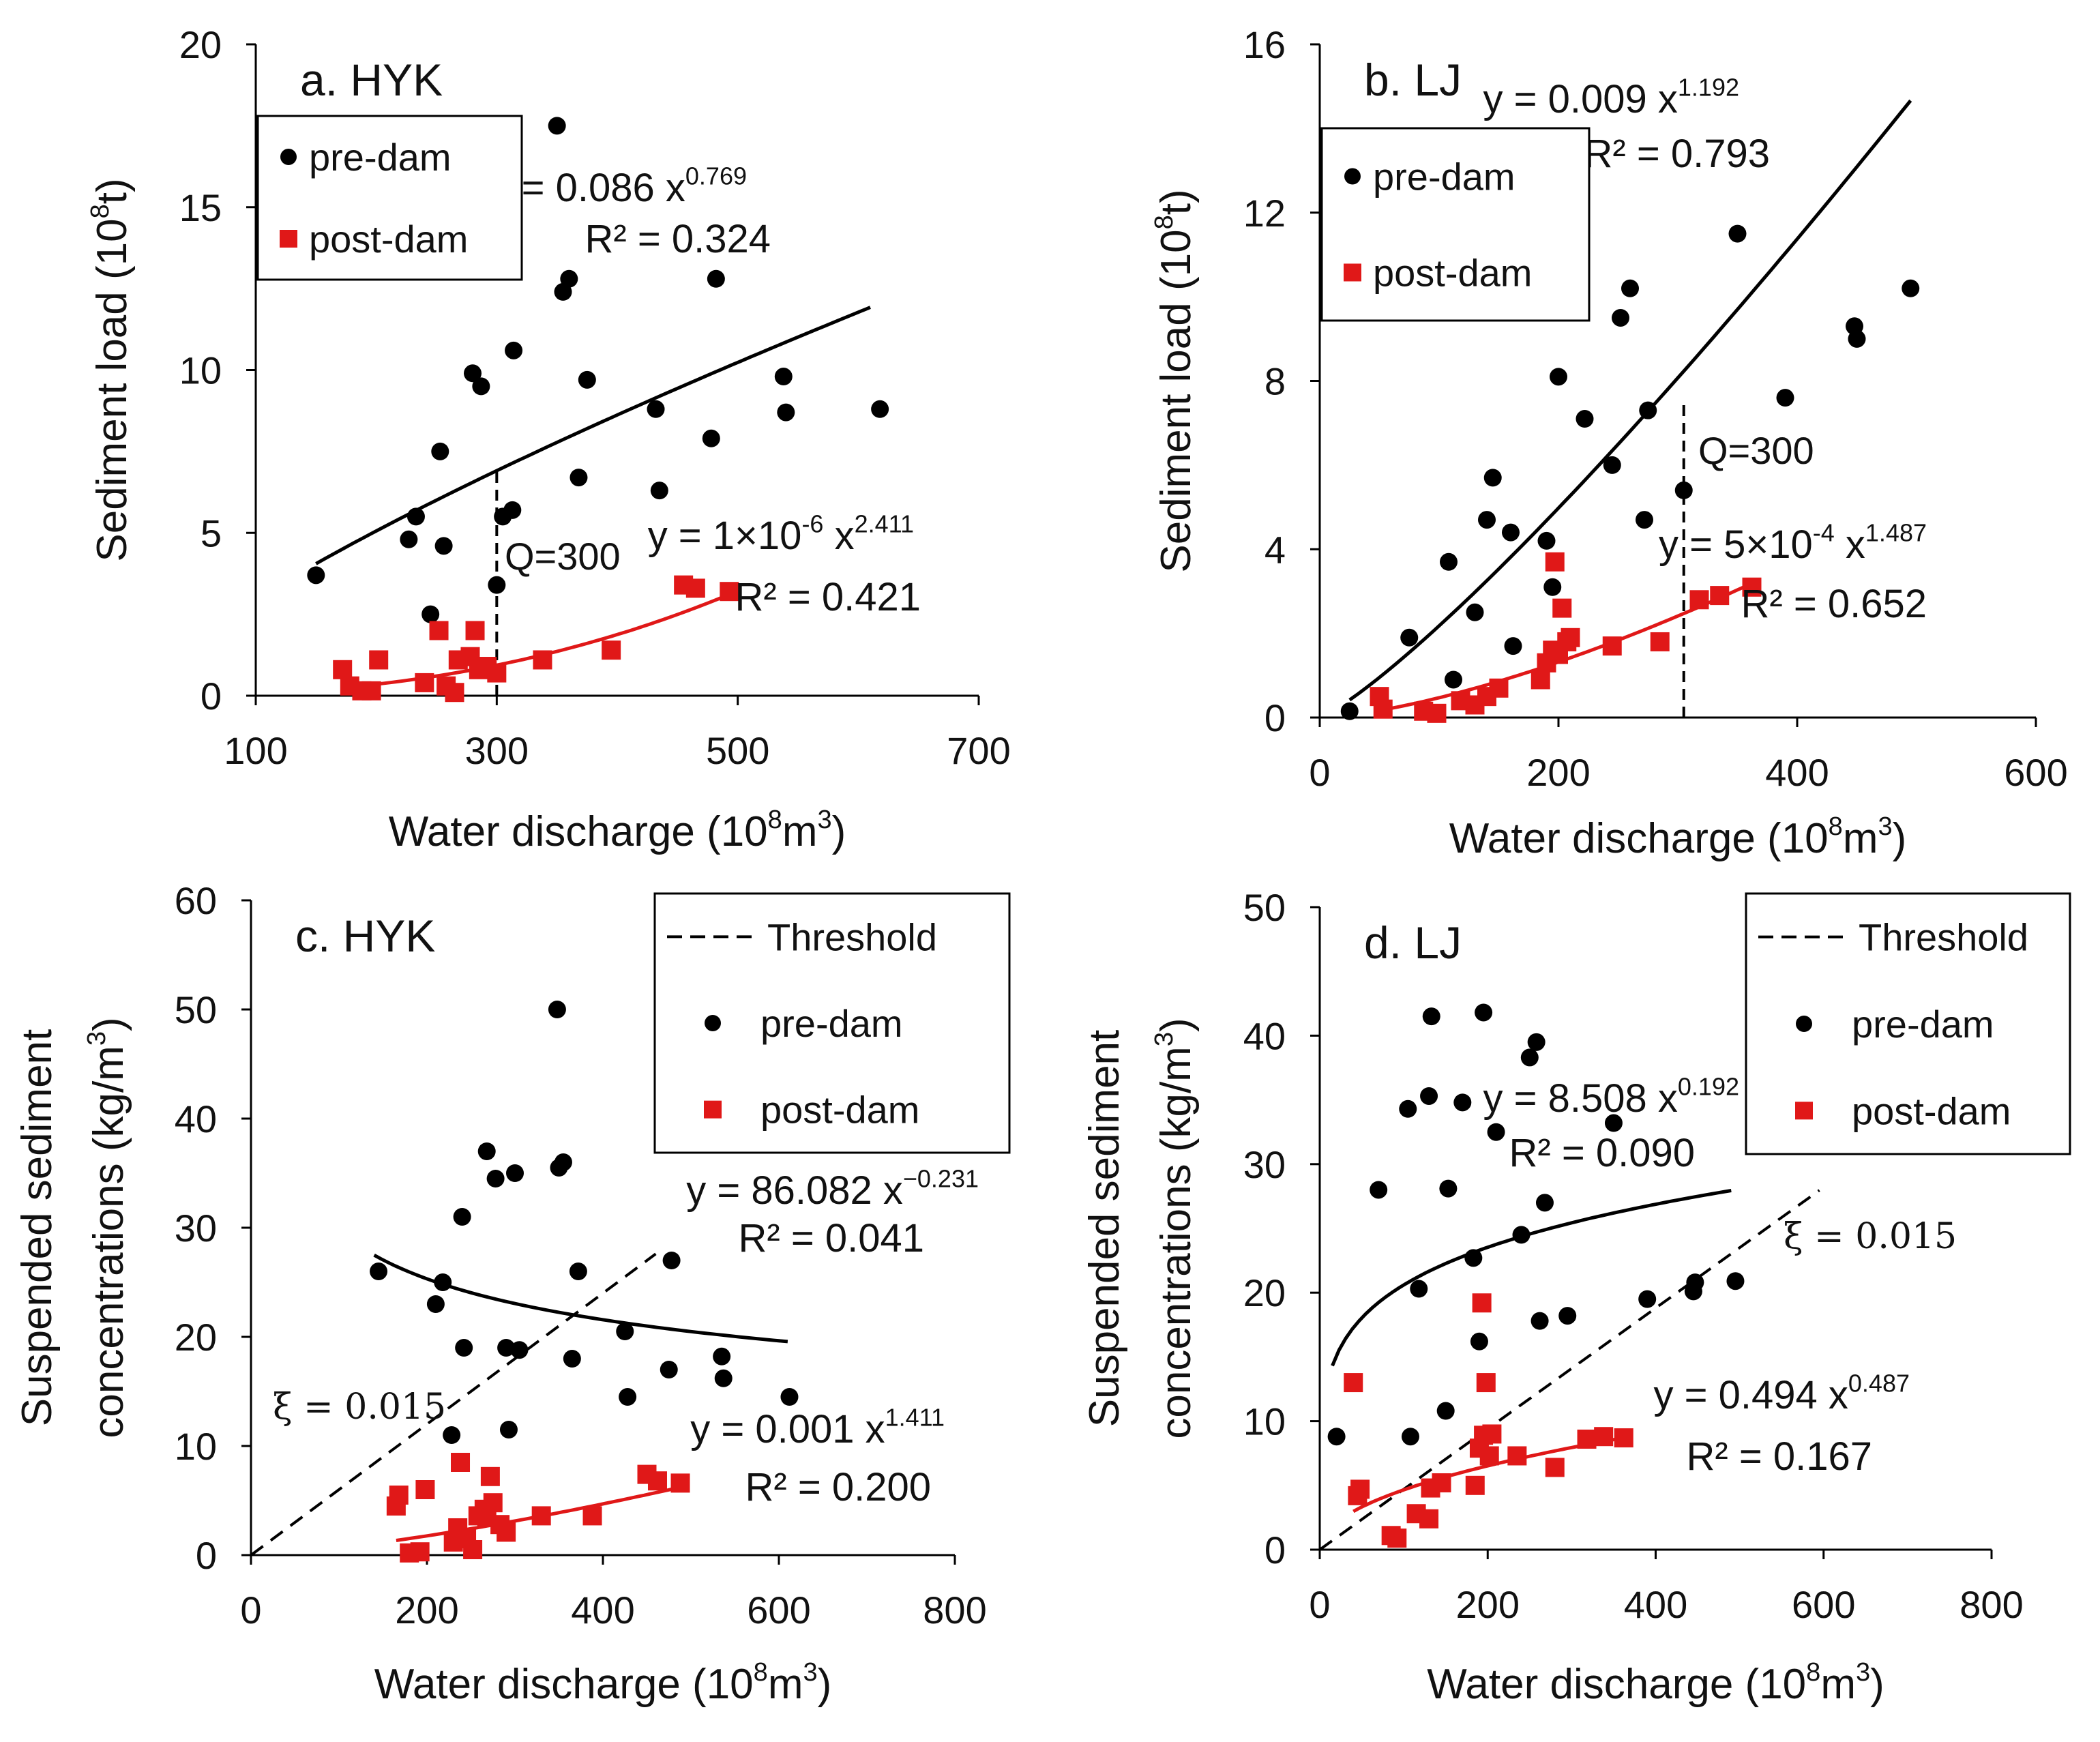 This screenshot has height=1742, width=2100. What do you see at coordinates (1264, 908) in the screenshot?
I see `y-tick-label: 50` at bounding box center [1264, 908].